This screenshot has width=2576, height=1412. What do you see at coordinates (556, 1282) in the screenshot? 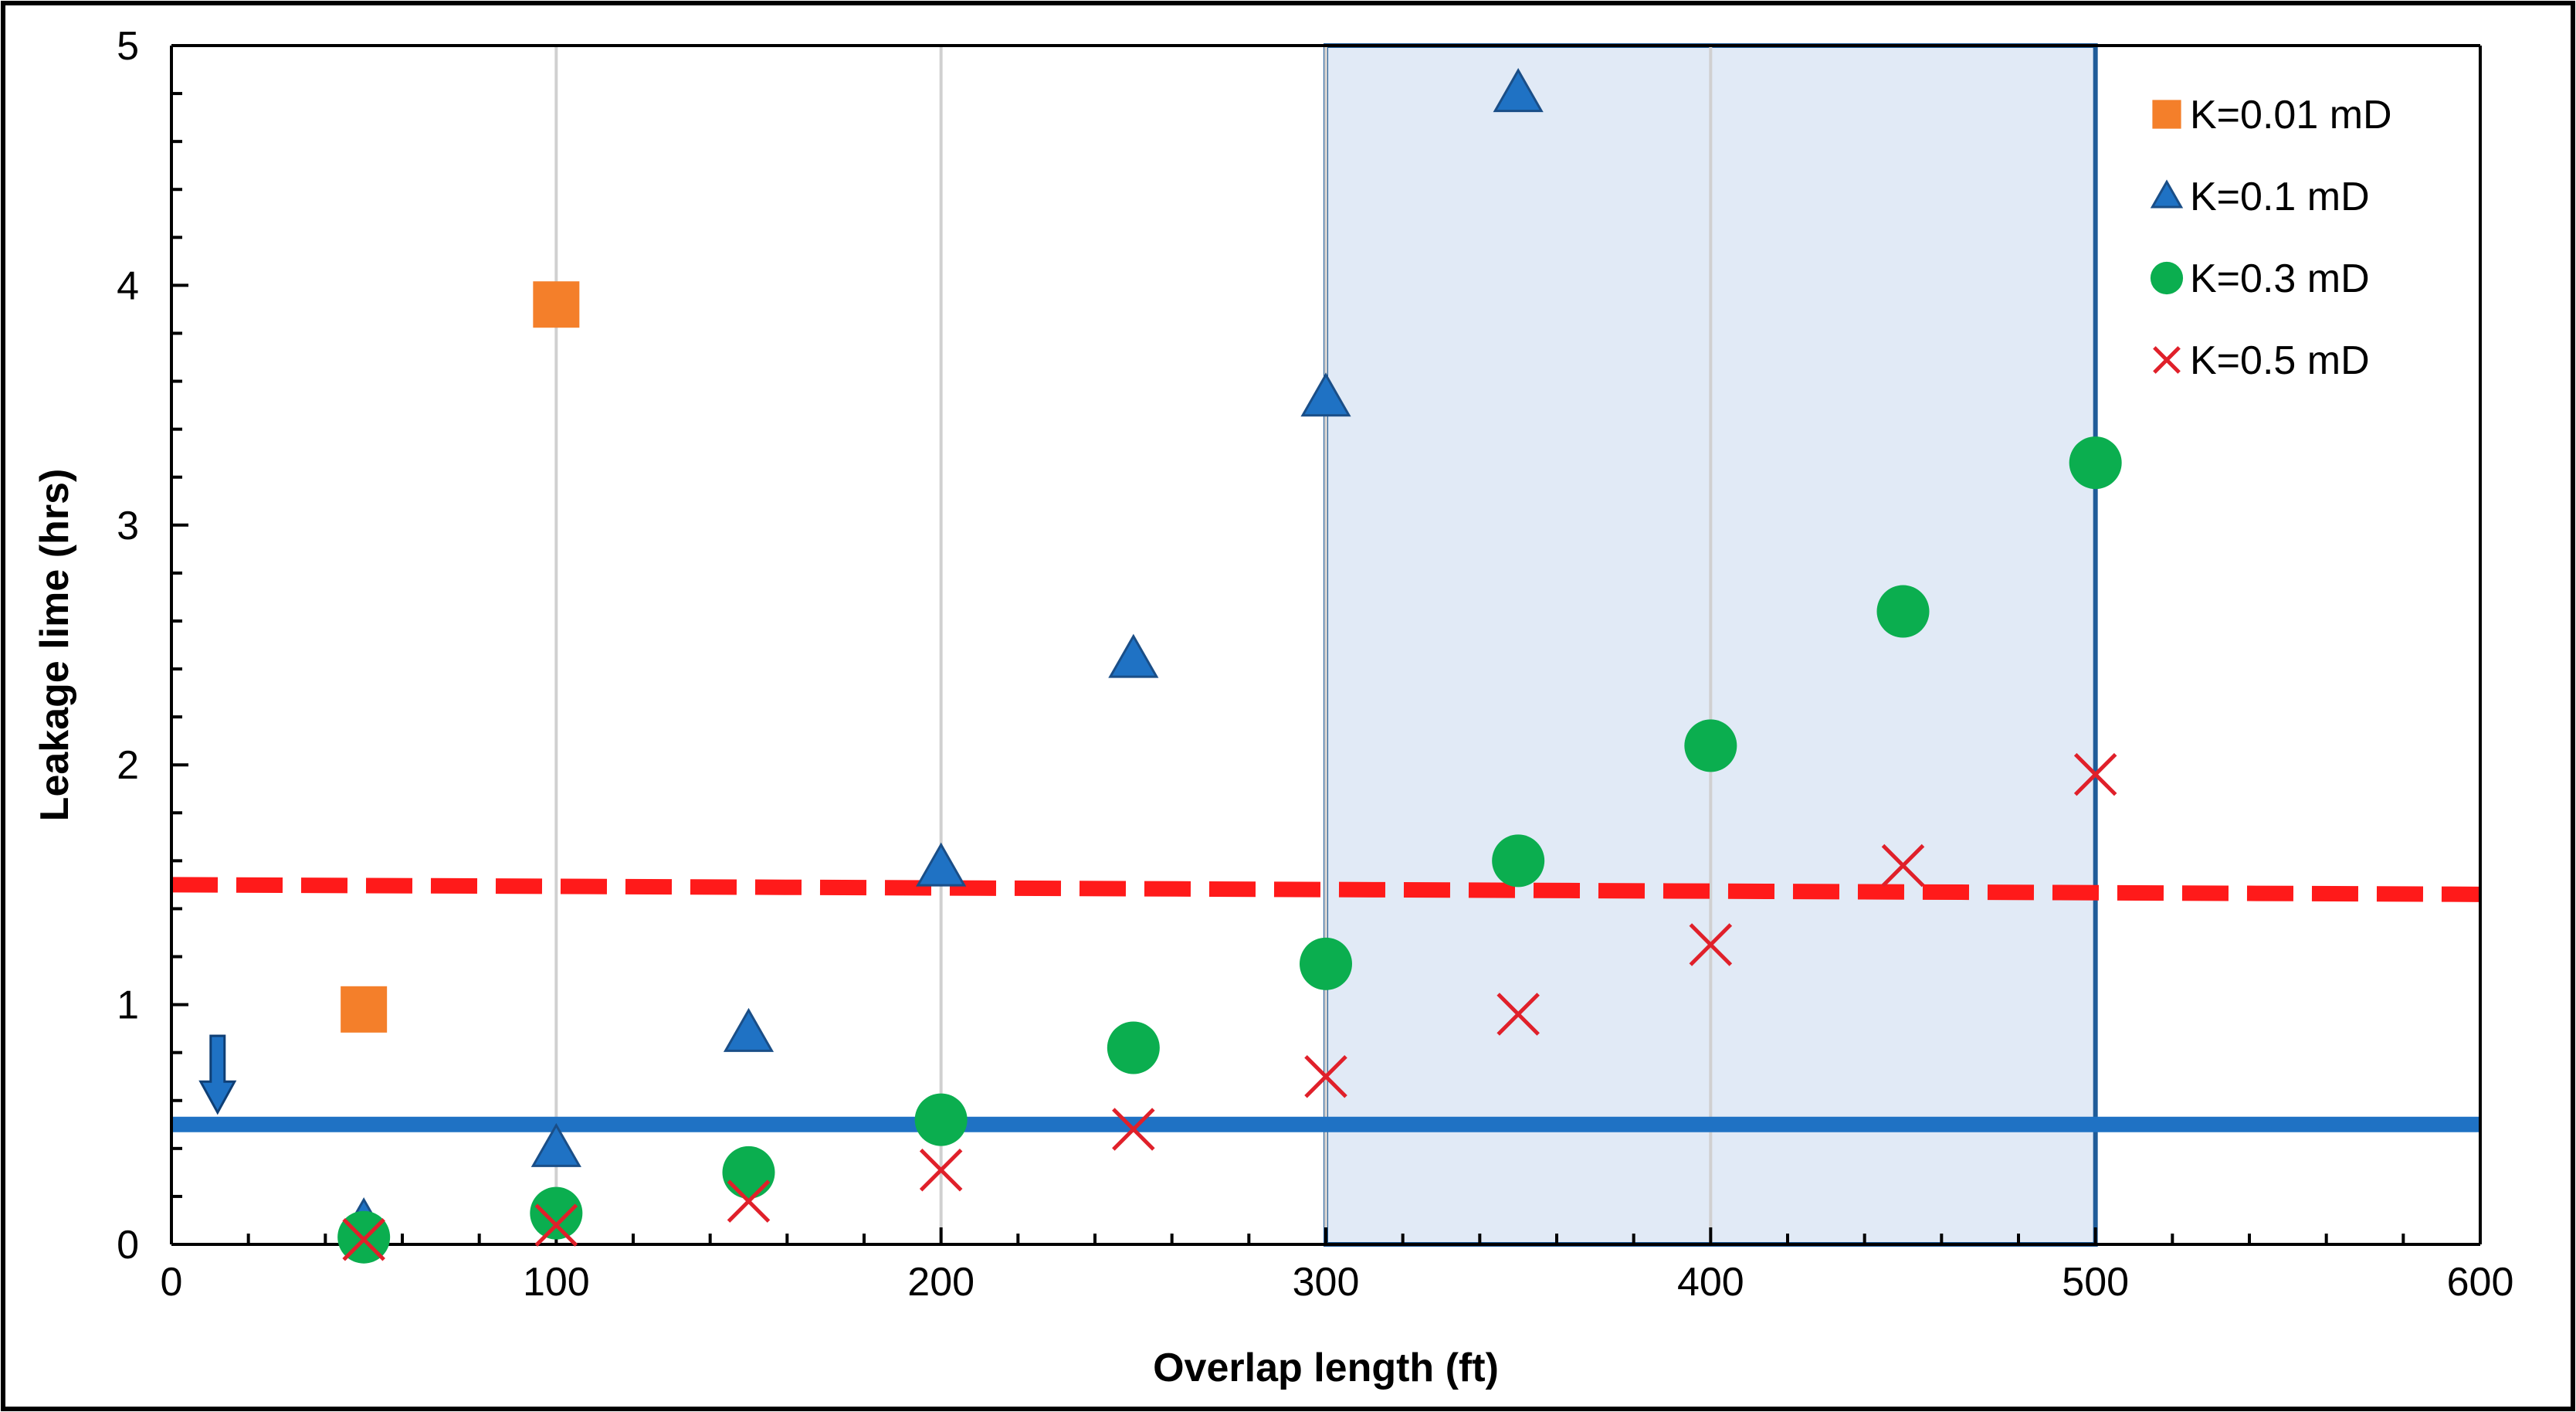
I see `x-tick-label: 100` at bounding box center [556, 1282].